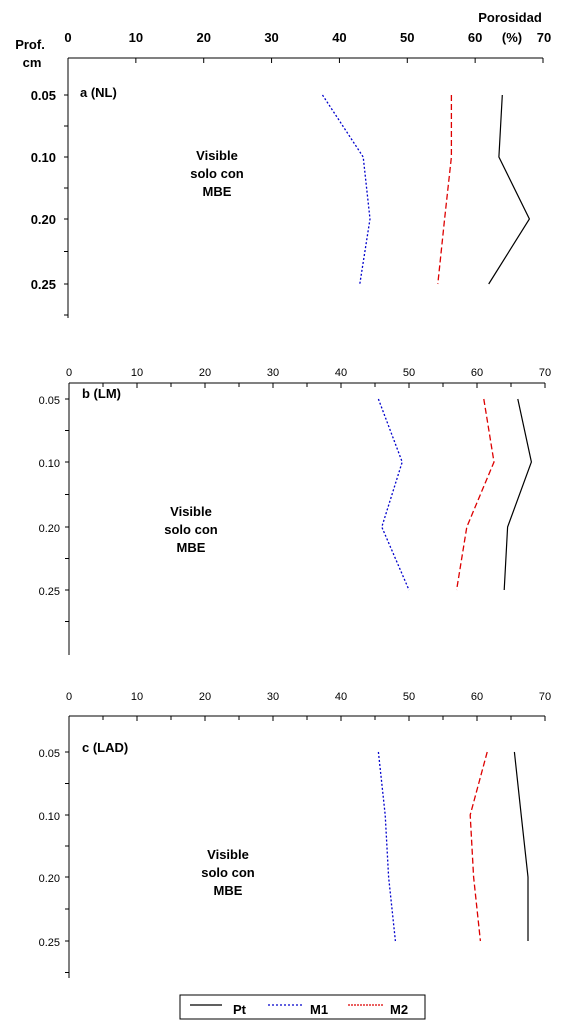 Image resolution: width=570 pixels, height=1023 pixels. I want to click on x-axis-title: Porosidad, so click(510, 17).